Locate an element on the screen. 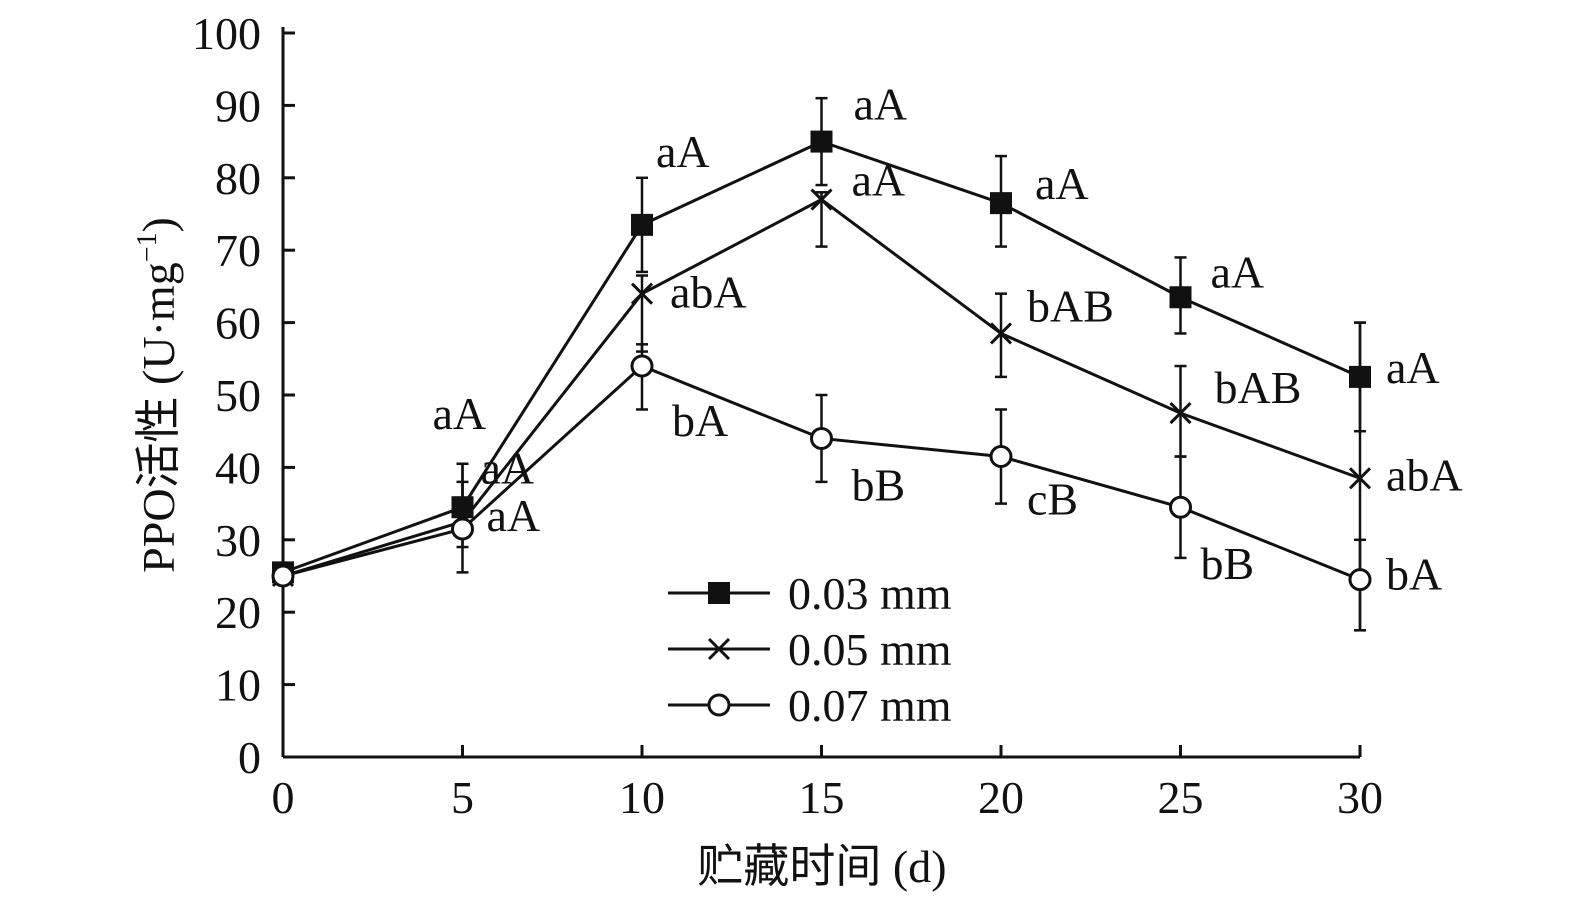 Image resolution: width=1575 pixels, height=906 pixels. y-tick-label: 80 is located at coordinates (238, 178).